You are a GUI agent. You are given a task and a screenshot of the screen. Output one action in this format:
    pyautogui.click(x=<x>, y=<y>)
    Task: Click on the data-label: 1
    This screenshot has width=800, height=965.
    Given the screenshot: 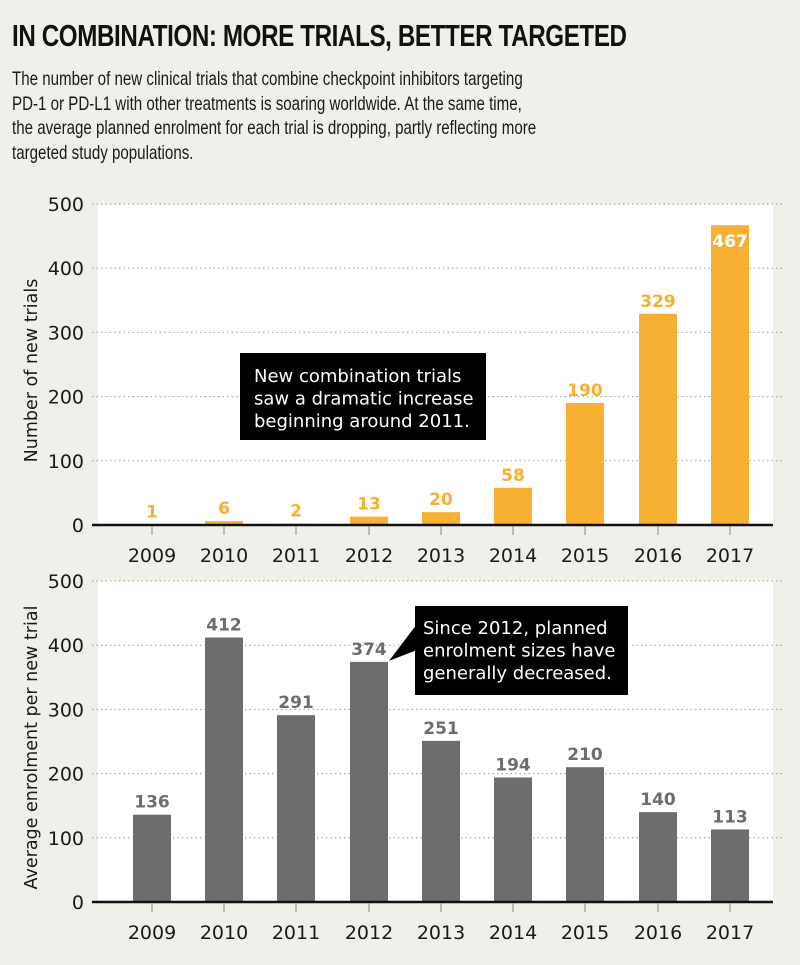 What is the action you would take?
    pyautogui.click(x=152, y=512)
    